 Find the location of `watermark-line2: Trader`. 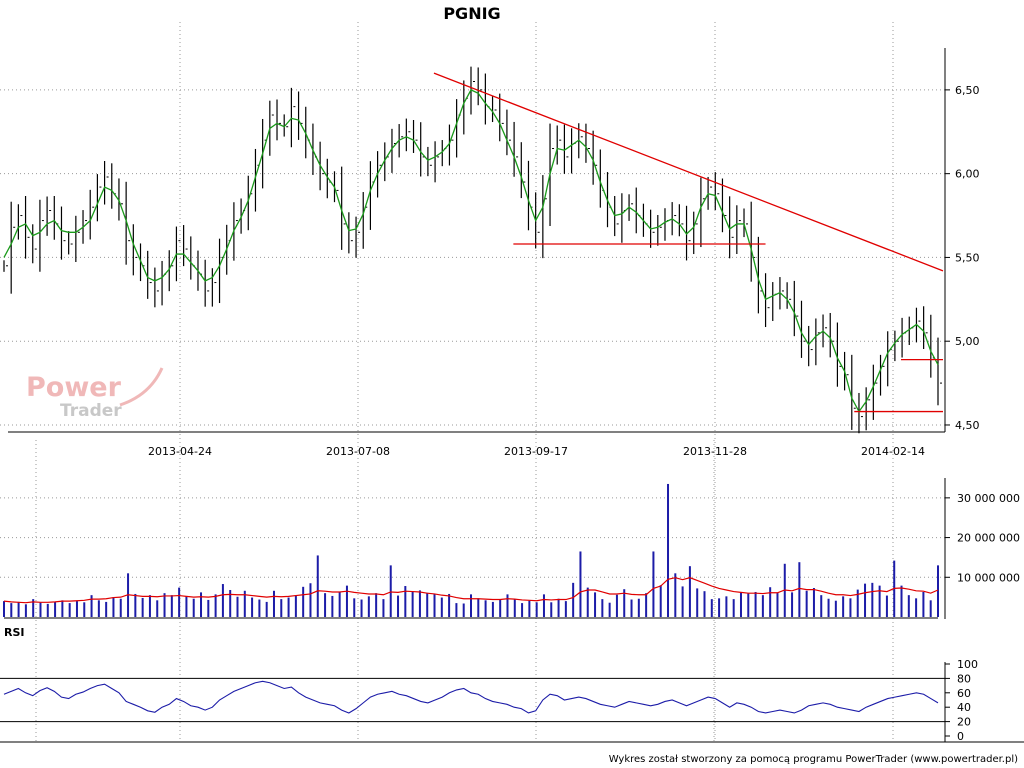

watermark-line2: Trader is located at coordinates (91, 411).